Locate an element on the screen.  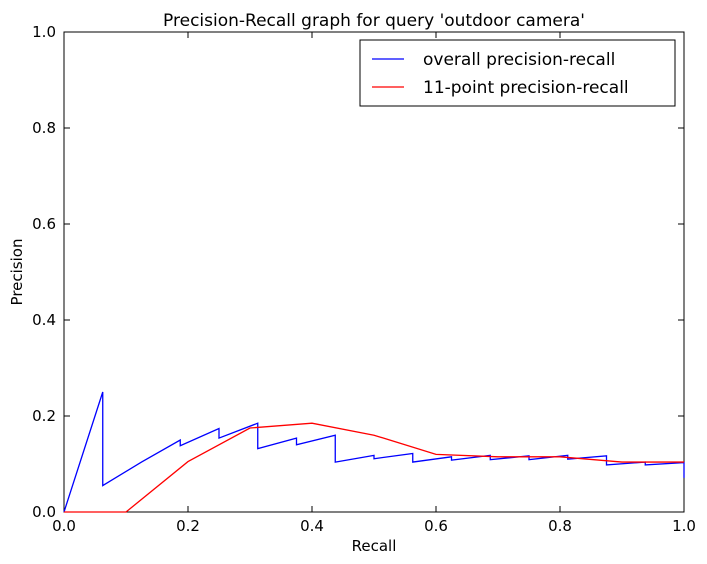
series-line-11-point is located at coordinates (374, 467).